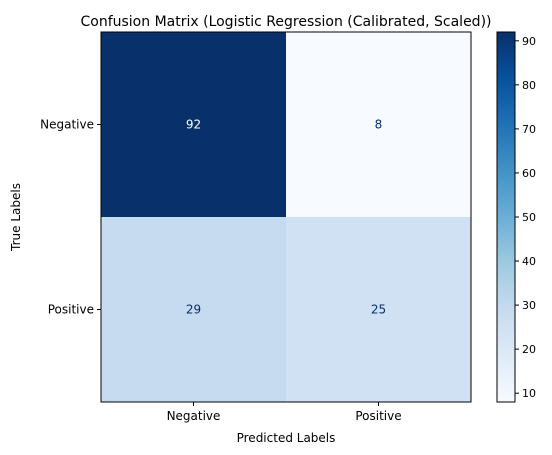 This screenshot has height=455, width=552. What do you see at coordinates (529, 305) in the screenshot?
I see `colorbar-tick-label: 30` at bounding box center [529, 305].